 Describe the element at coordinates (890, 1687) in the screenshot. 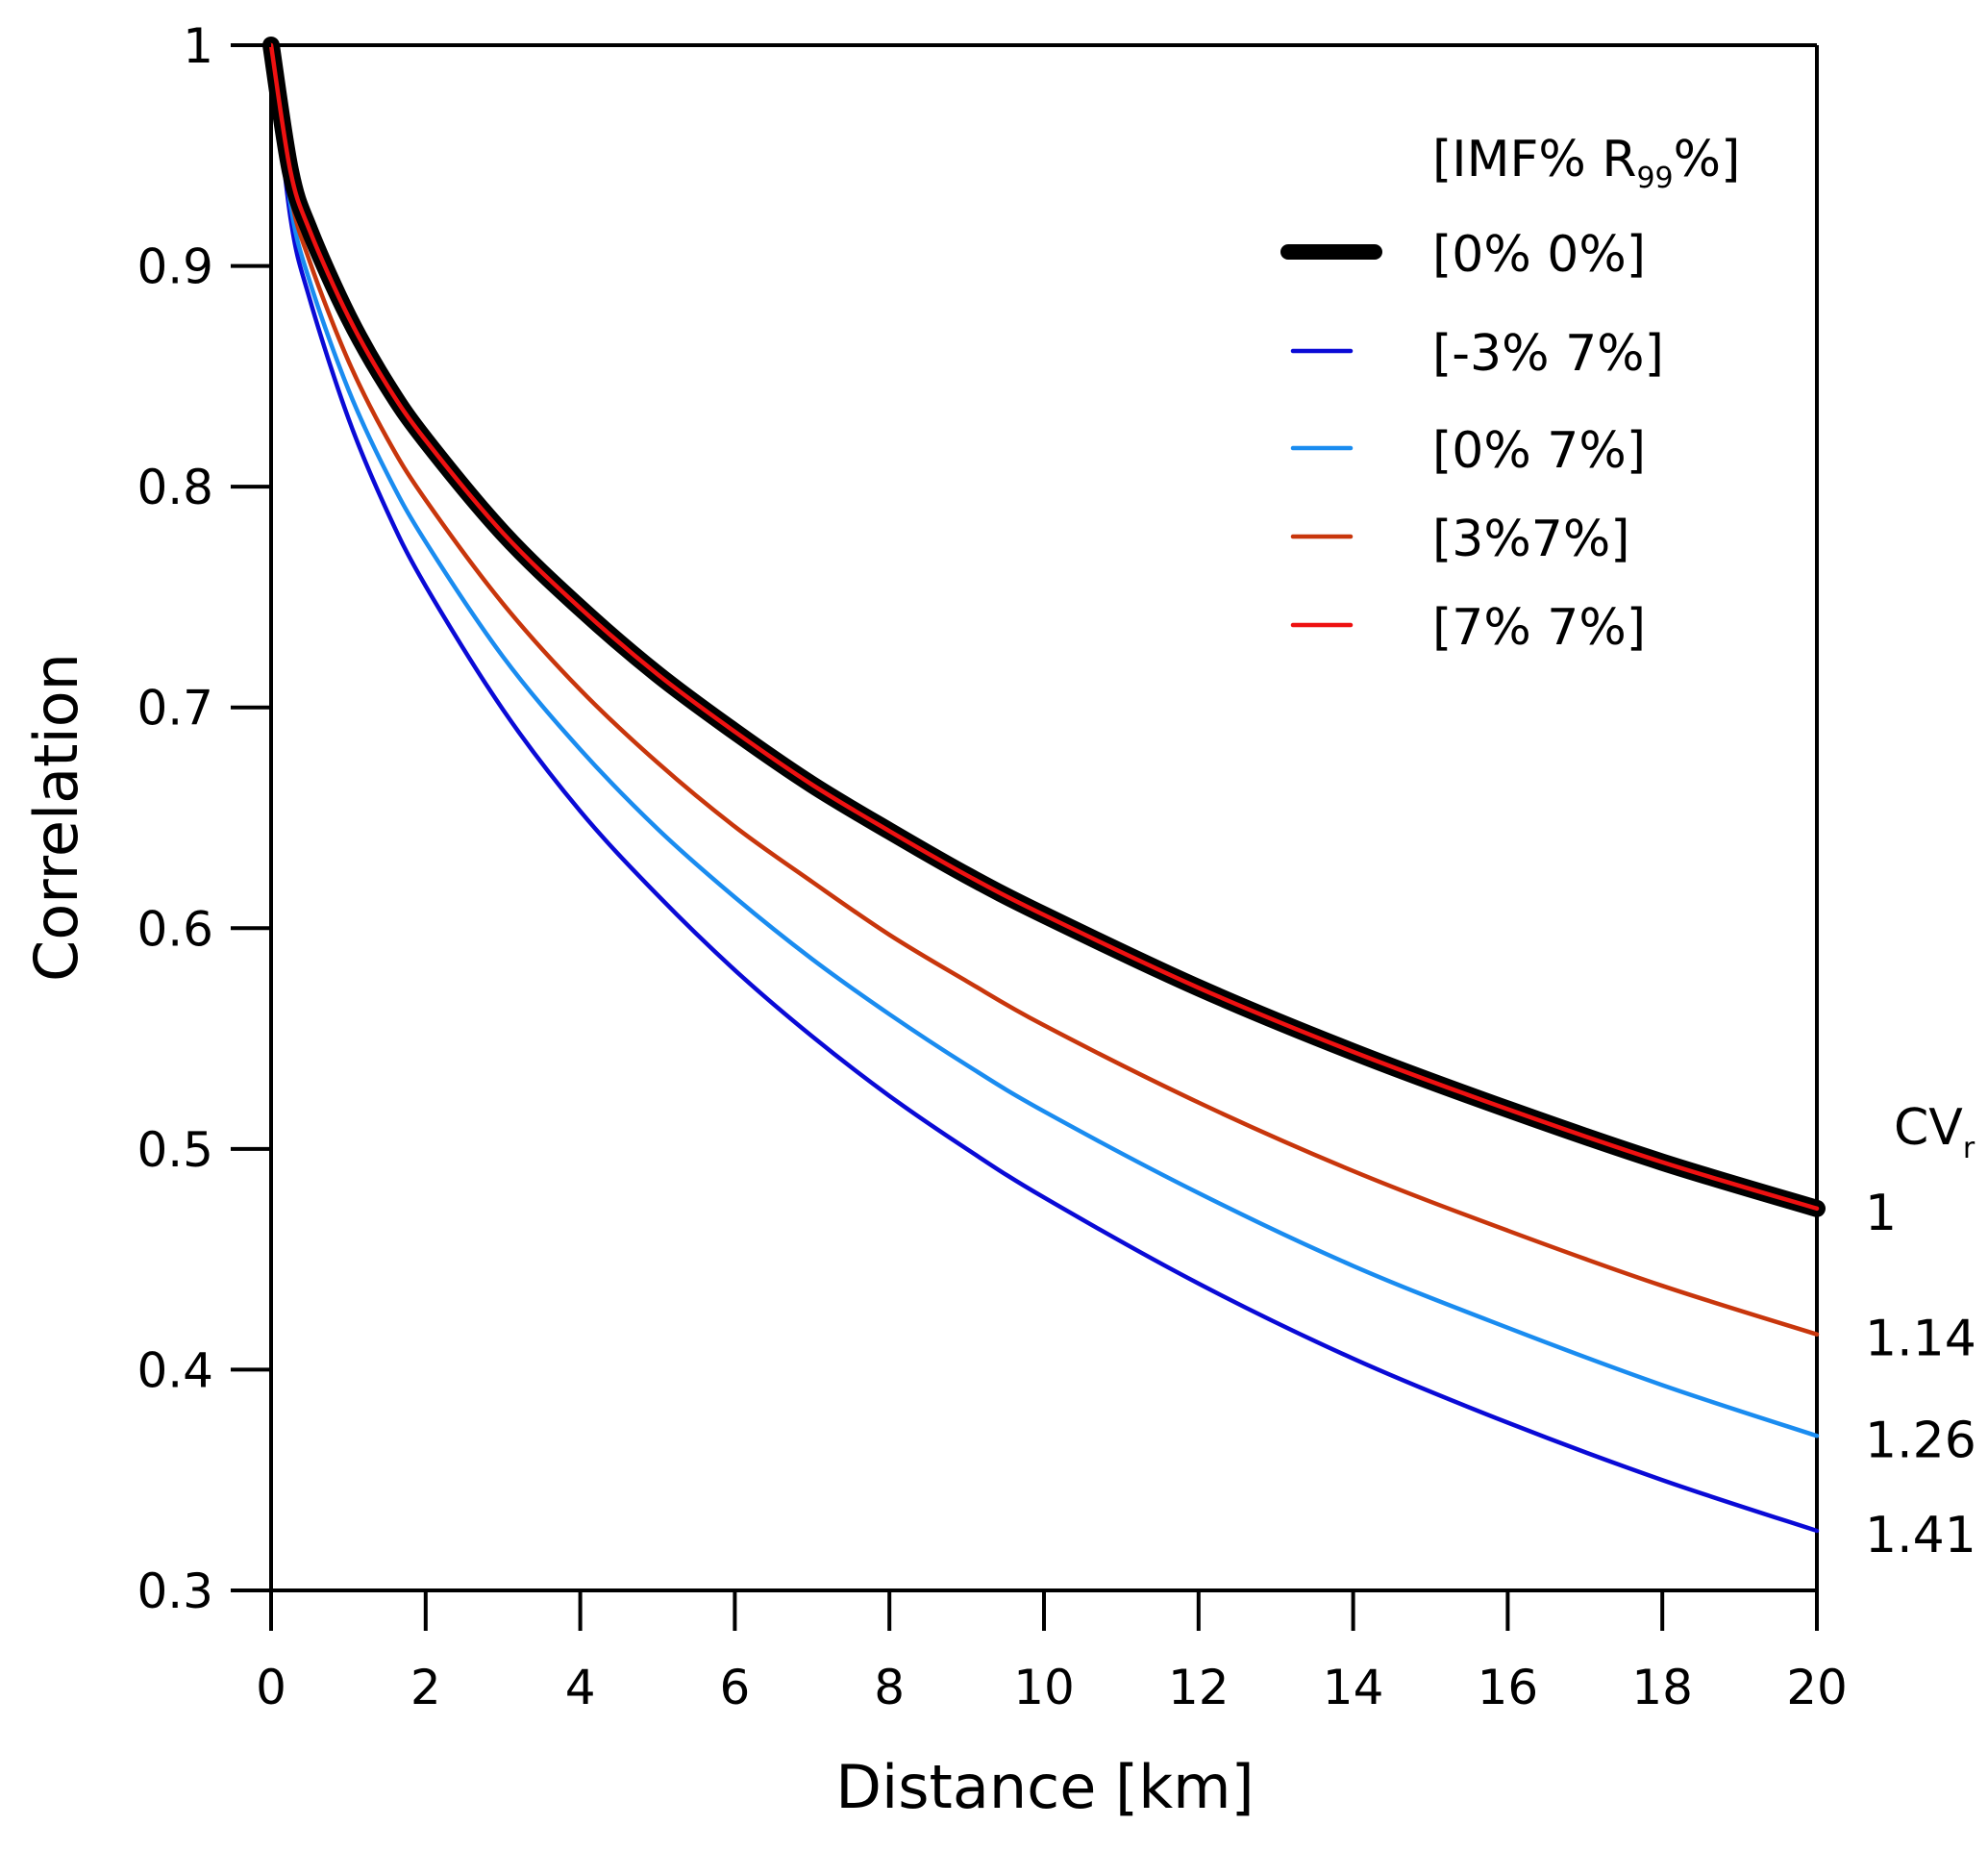

I see `x-tick-label: 8` at that location.